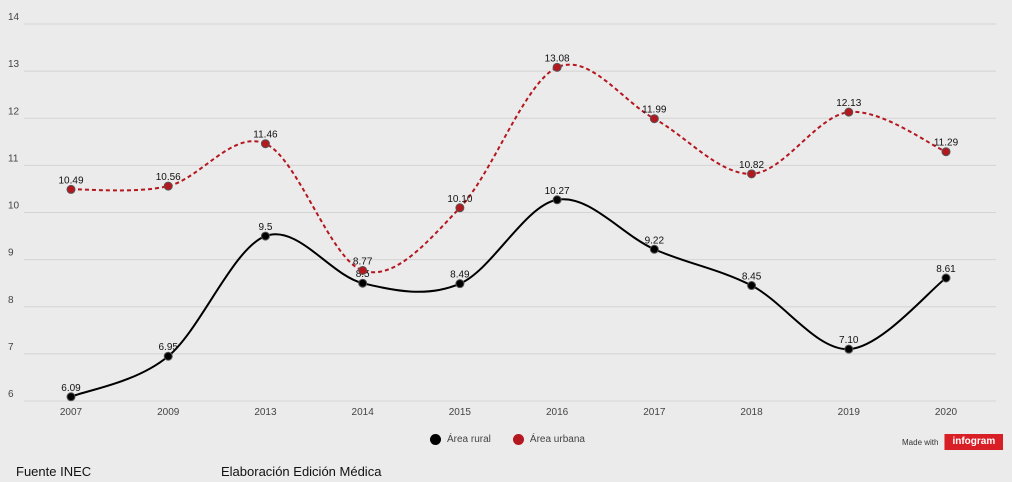  What do you see at coordinates (751, 165) in the screenshot?
I see `data-label-urbana: 10.82` at bounding box center [751, 165].